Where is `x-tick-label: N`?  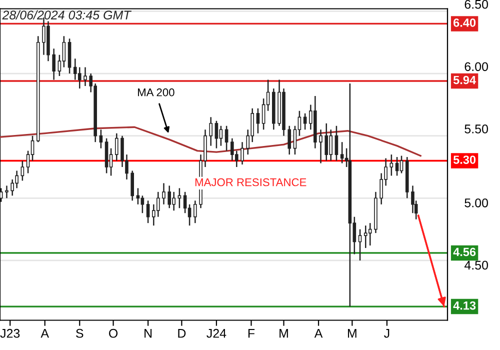
x-tick-label: N is located at coordinates (148, 333).